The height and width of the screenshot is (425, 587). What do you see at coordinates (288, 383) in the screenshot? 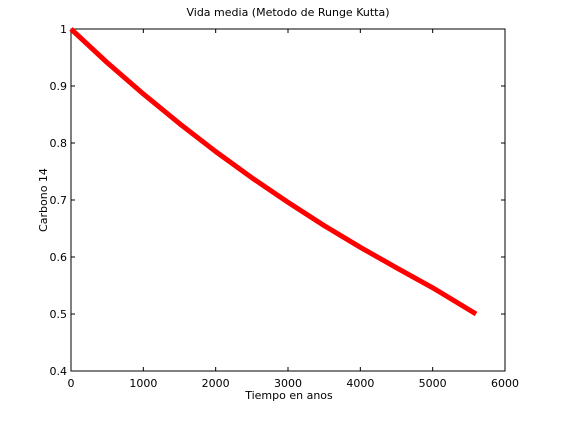
I see `x-tick-label: 3000` at bounding box center [288, 383].